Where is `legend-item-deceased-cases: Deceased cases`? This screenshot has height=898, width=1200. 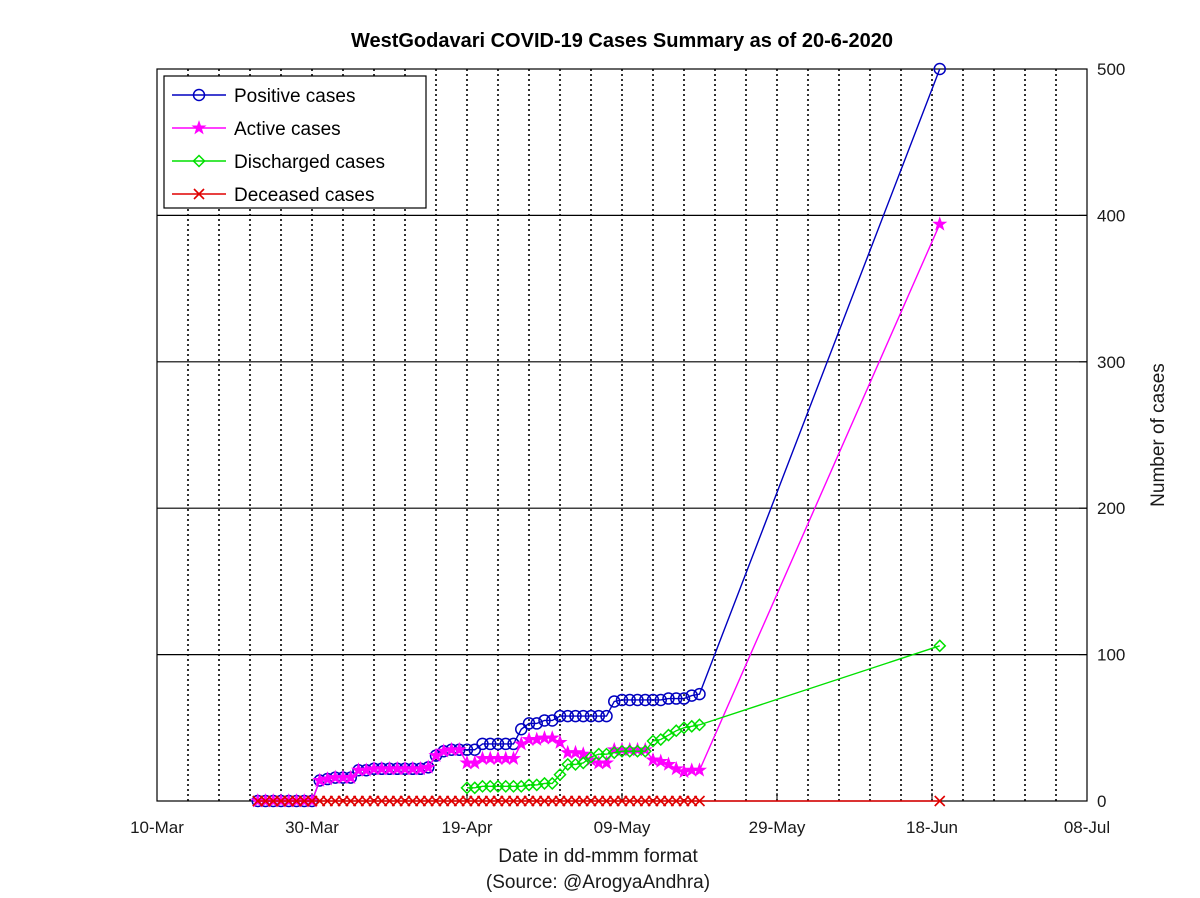
legend-item-deceased-cases: Deceased cases is located at coordinates (273, 195).